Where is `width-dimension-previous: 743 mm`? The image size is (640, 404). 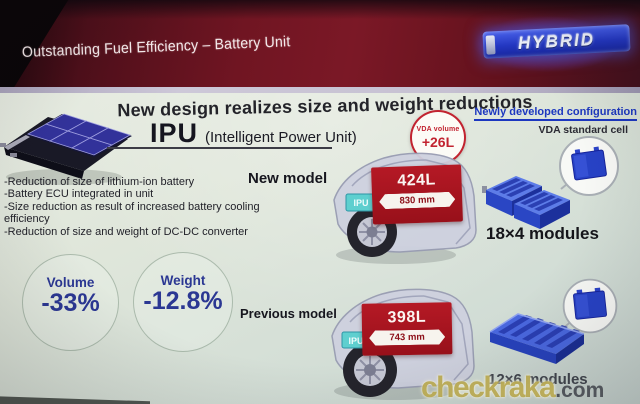
width-dimension-previous: 743 mm is located at coordinates (407, 337).